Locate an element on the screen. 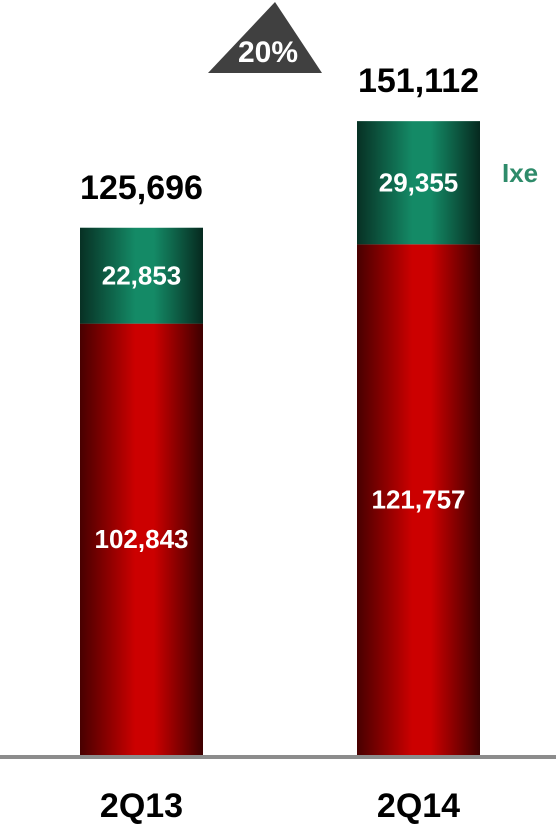 The width and height of the screenshot is (556, 830). segment-label: 121,757 is located at coordinates (419, 500).